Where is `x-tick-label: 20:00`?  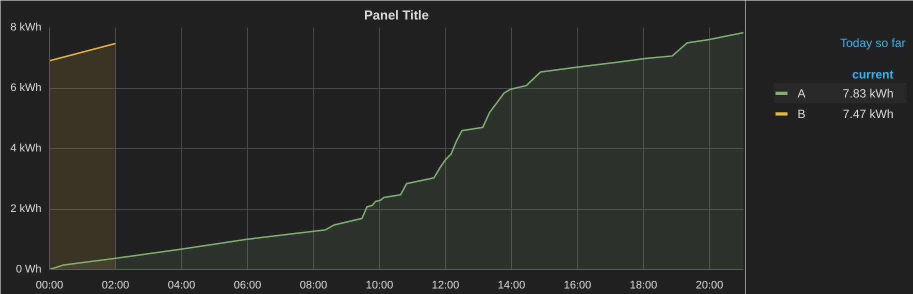 x-tick-label: 20:00 is located at coordinates (710, 286).